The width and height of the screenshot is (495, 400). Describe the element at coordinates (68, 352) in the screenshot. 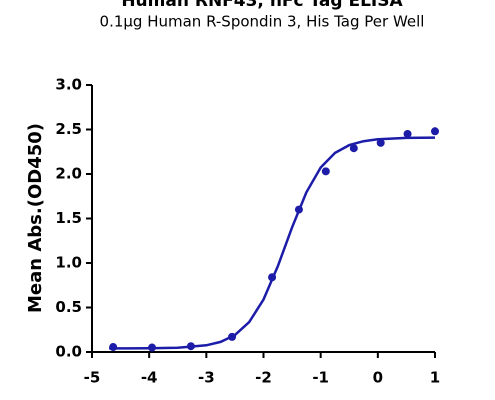

I see `y-tick-label: 0.0` at that location.